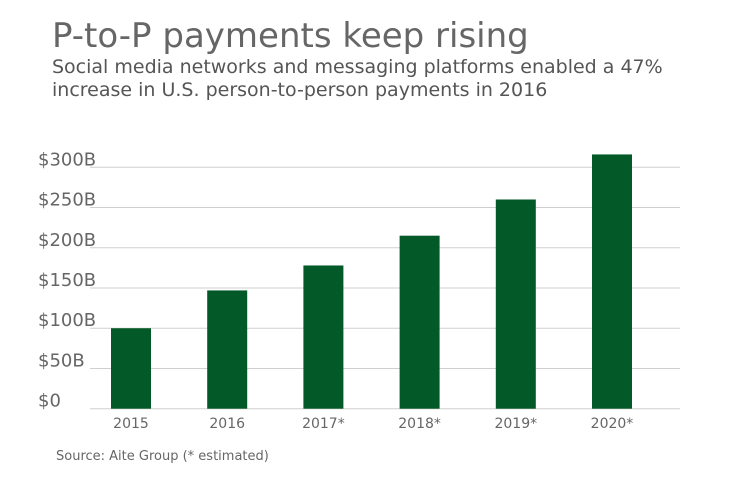 This screenshot has height=482, width=740. Describe the element at coordinates (612, 424) in the screenshot. I see `x-tick-label: 2020*` at that location.